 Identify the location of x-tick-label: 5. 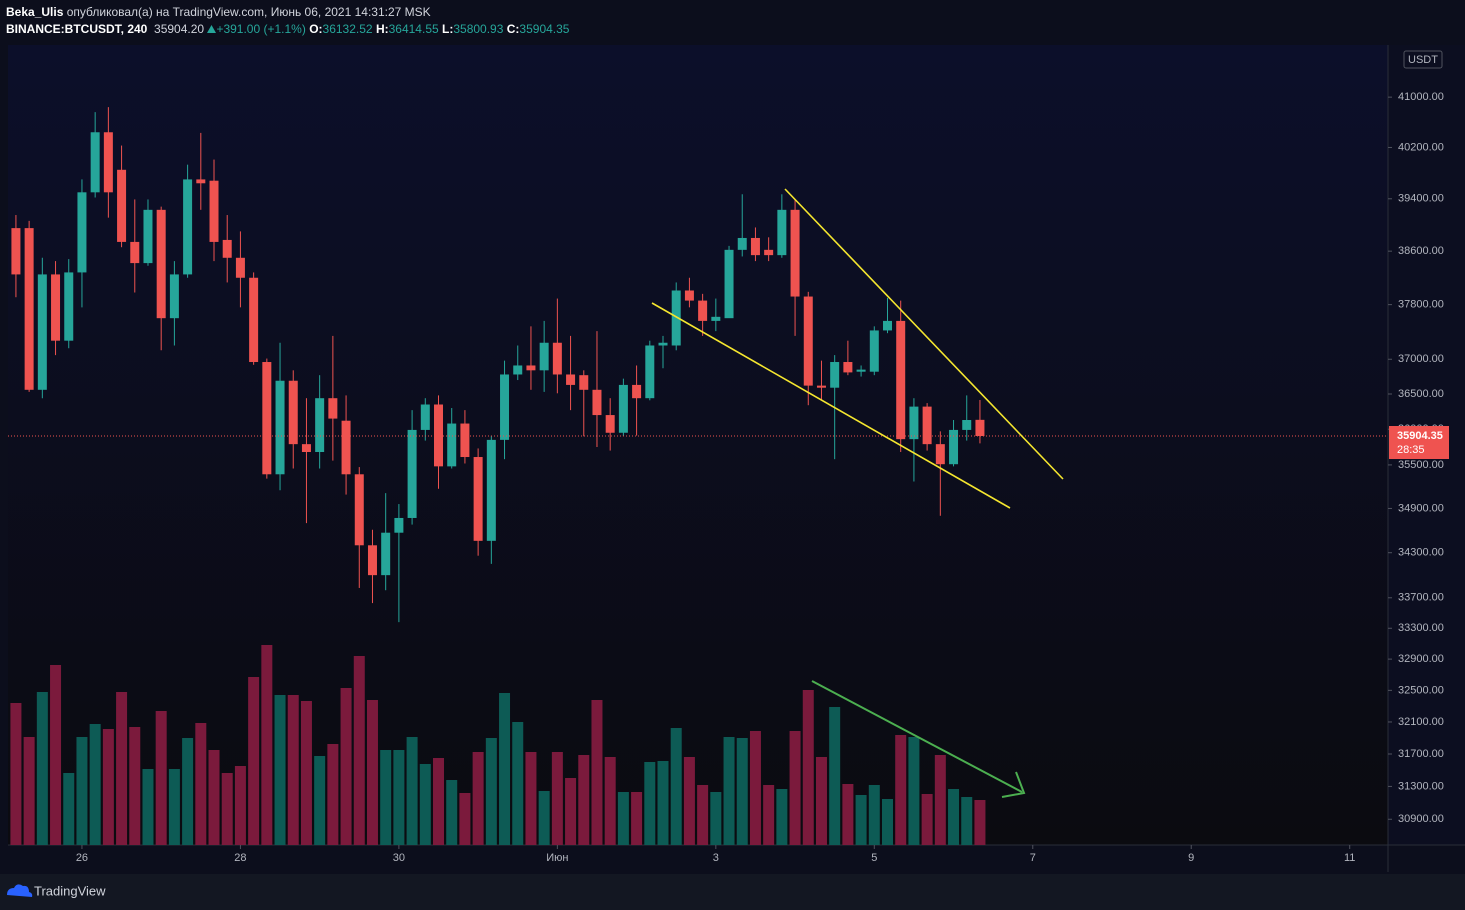
(874, 858).